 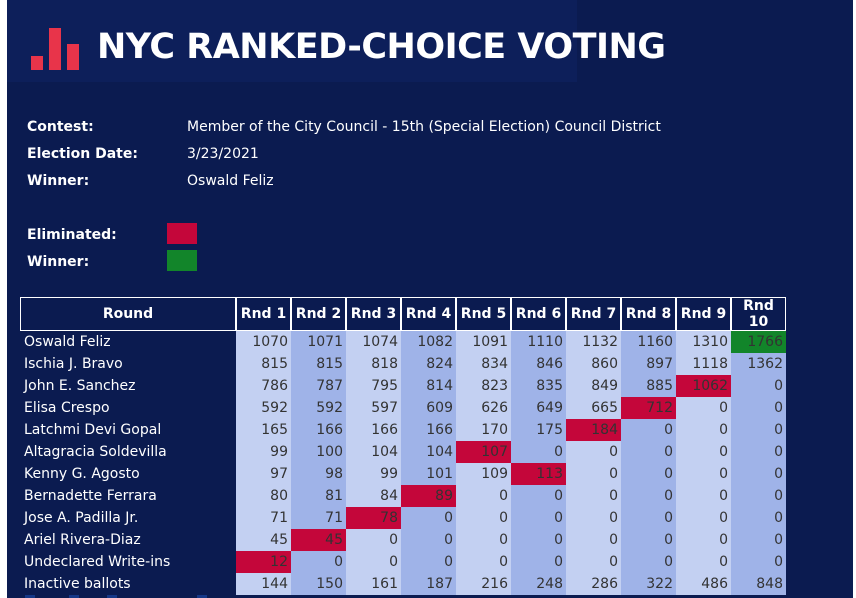 What do you see at coordinates (77, 584) in the screenshot?
I see `candidate-name: Inactive ballots` at bounding box center [77, 584].